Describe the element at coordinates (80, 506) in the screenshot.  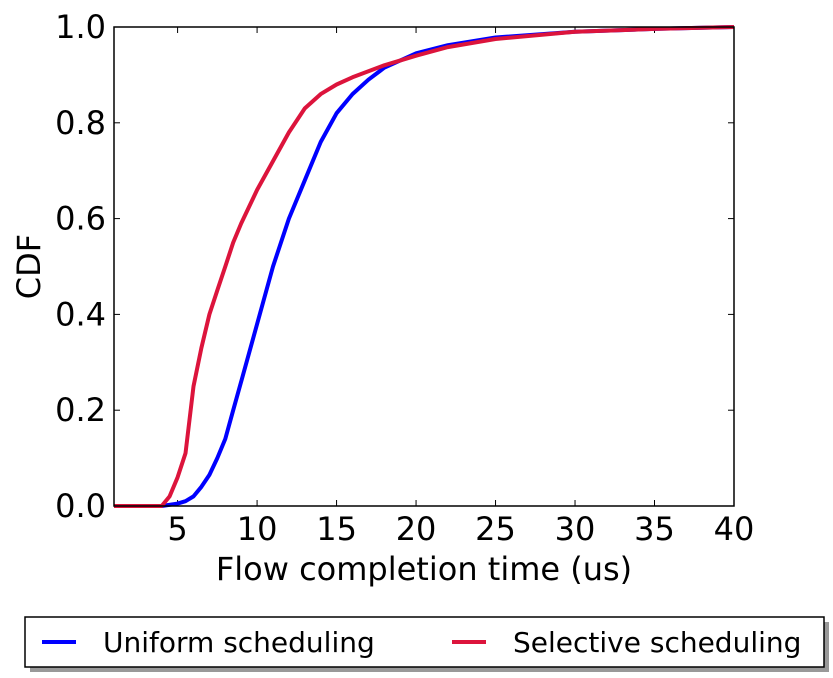
I see `y-tick-label: 0.0` at that location.